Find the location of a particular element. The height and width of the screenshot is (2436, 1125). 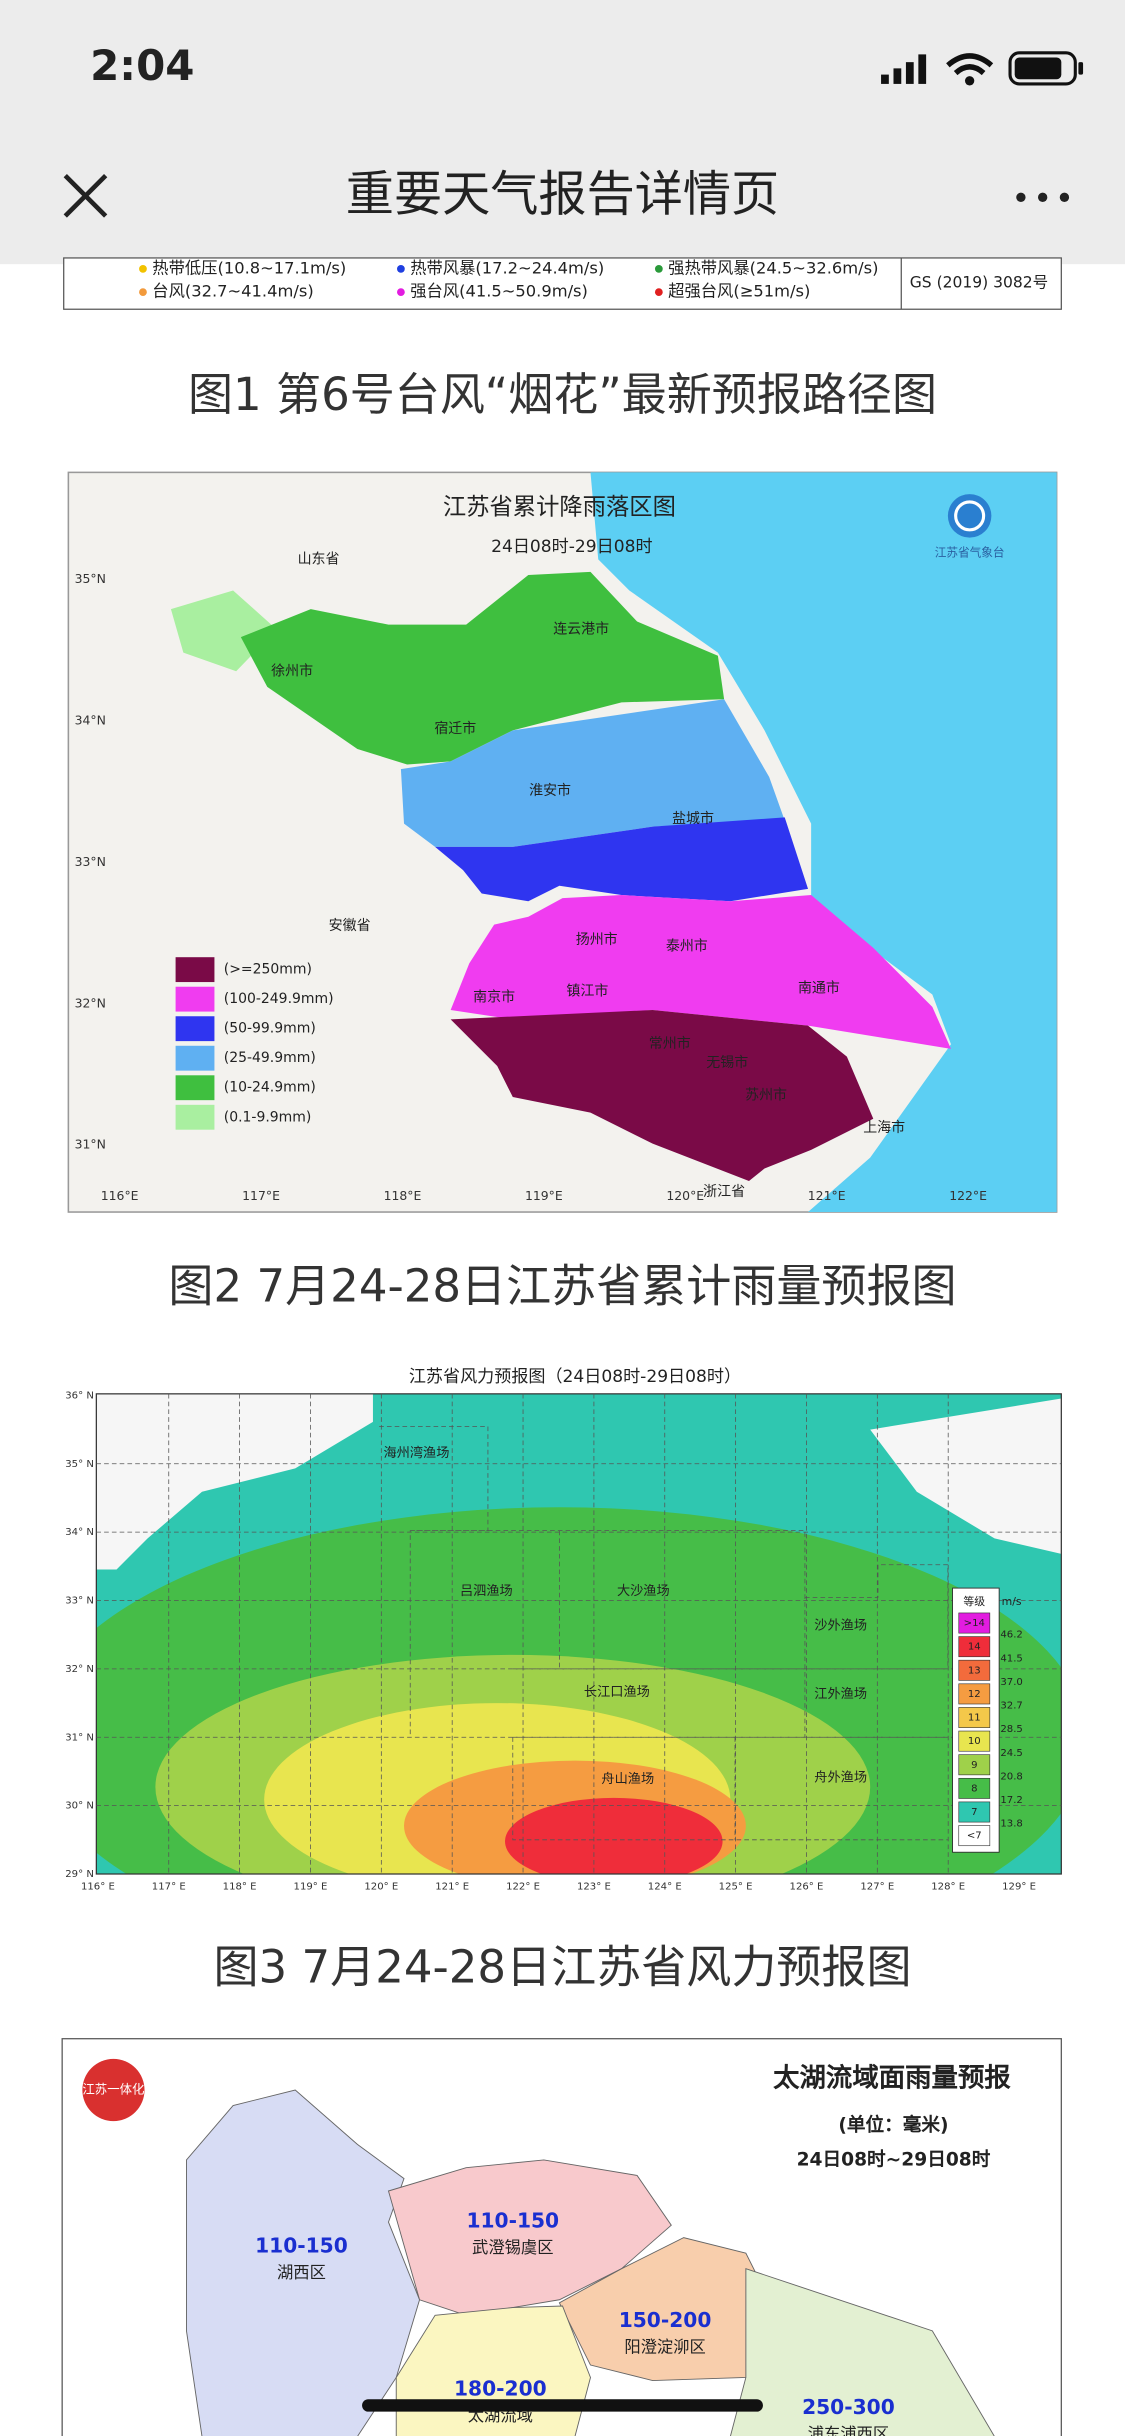

legend-label: (10-24.9mm) is located at coordinates (270, 1088).